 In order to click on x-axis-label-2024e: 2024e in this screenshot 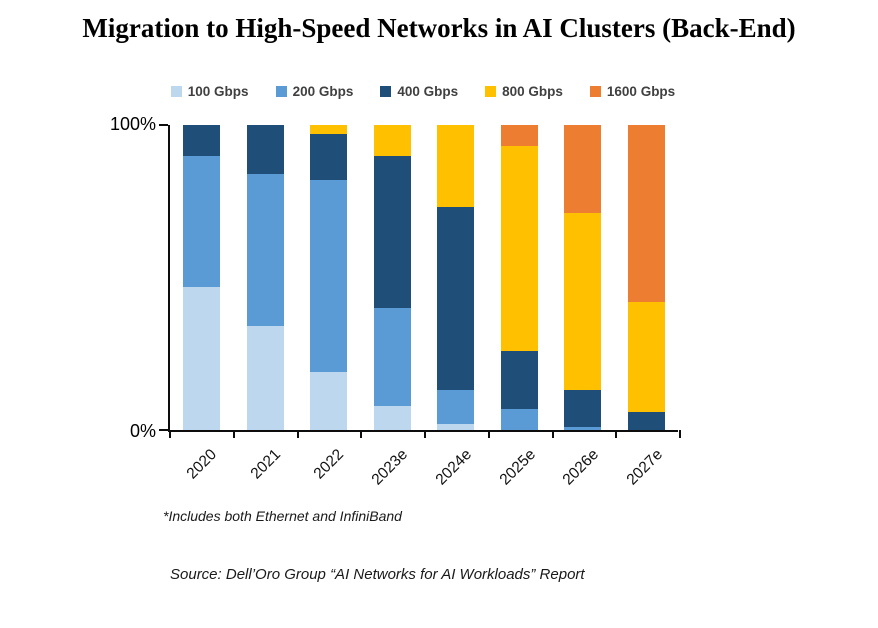, I will do `click(453, 467)`.